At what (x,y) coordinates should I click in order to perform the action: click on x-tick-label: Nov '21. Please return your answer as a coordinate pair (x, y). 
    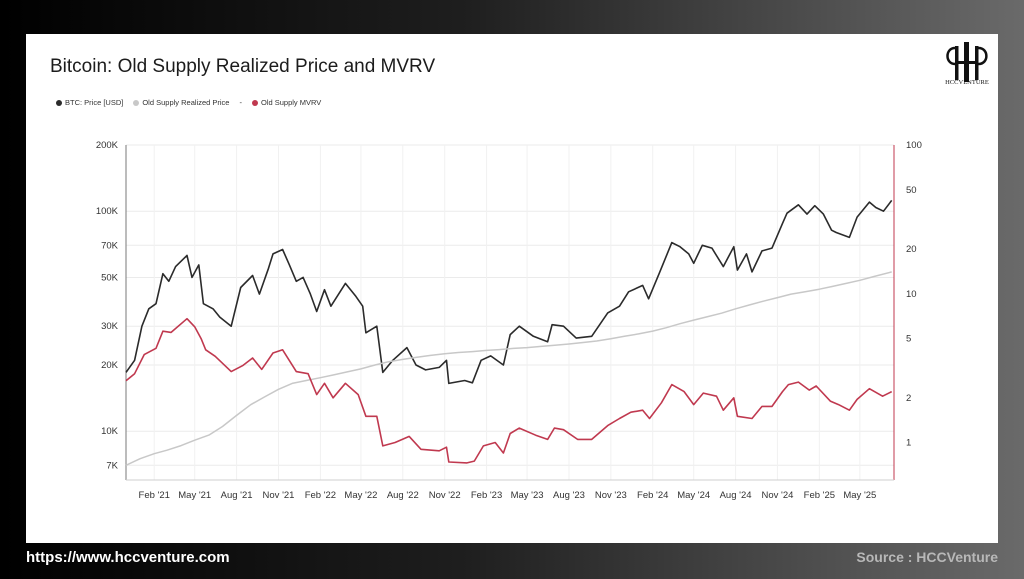
    Looking at the image, I should click on (279, 495).